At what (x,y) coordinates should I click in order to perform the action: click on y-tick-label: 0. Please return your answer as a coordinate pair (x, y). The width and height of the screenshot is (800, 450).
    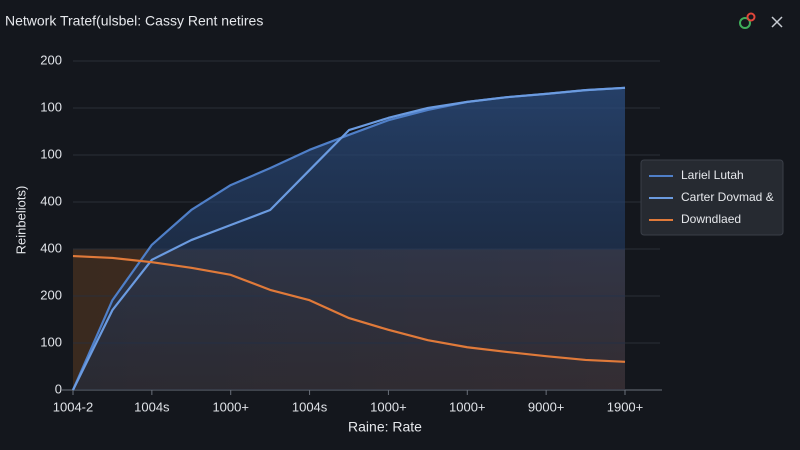
    Looking at the image, I should click on (58, 388).